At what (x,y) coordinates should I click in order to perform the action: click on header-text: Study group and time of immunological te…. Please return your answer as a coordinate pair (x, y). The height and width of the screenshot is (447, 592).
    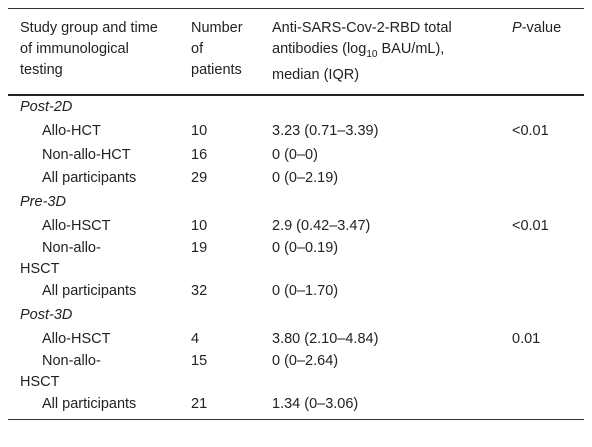
    Looking at the image, I should click on (89, 49).